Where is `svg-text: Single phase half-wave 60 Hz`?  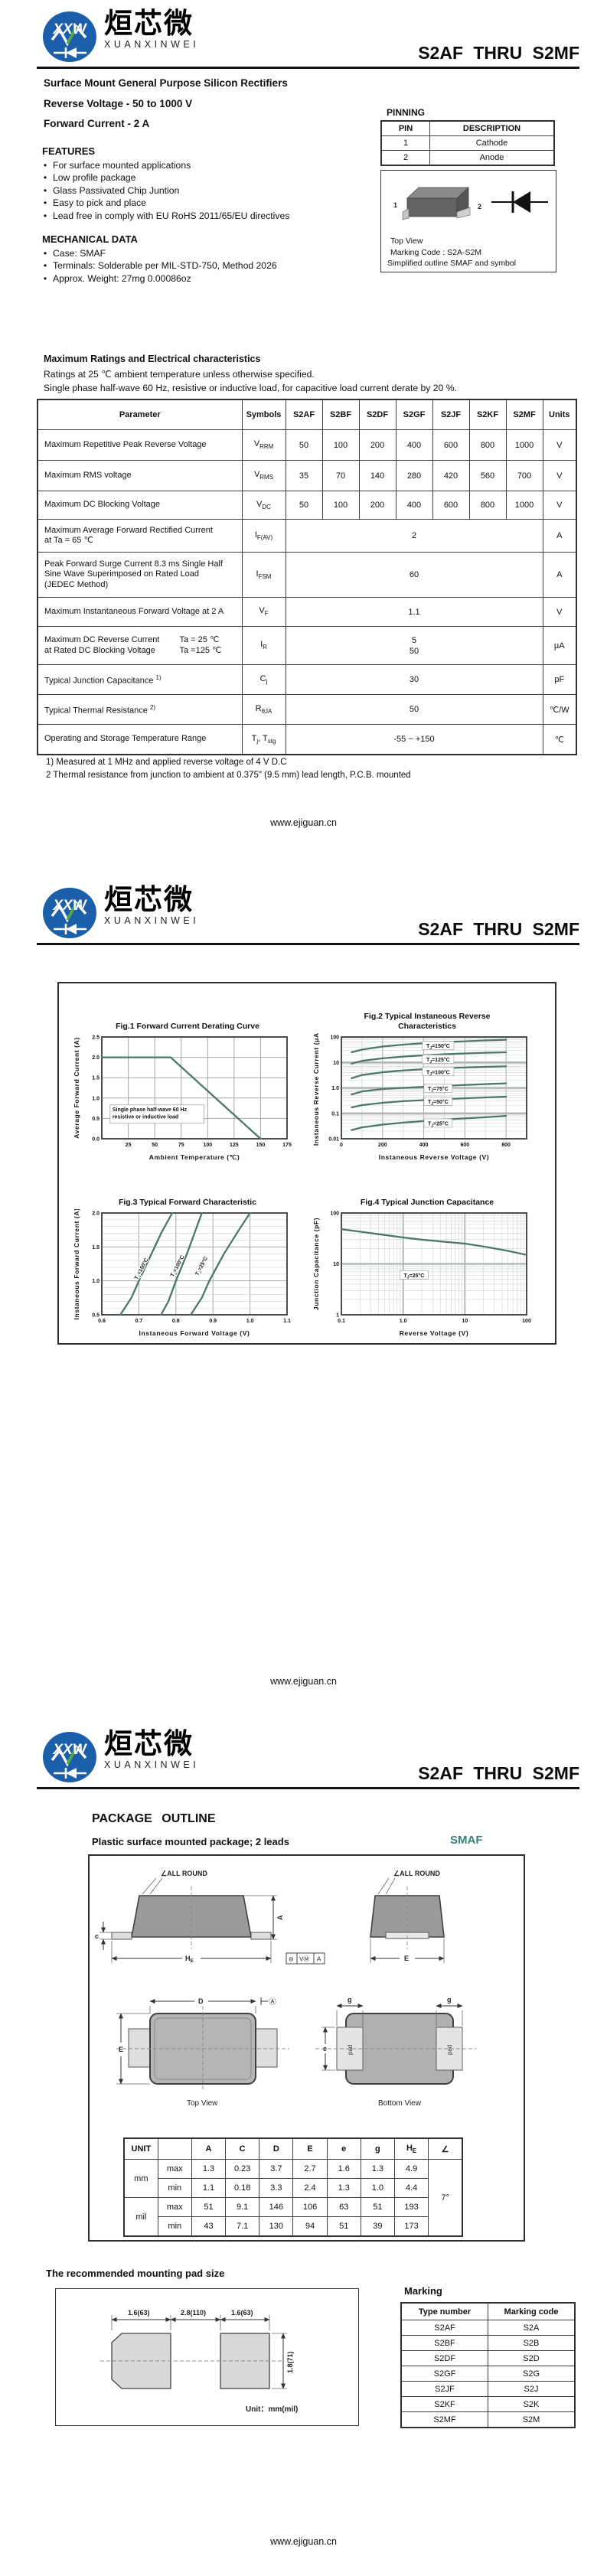 svg-text: Single phase half-wave 60 Hz is located at coordinates (151, 1110).